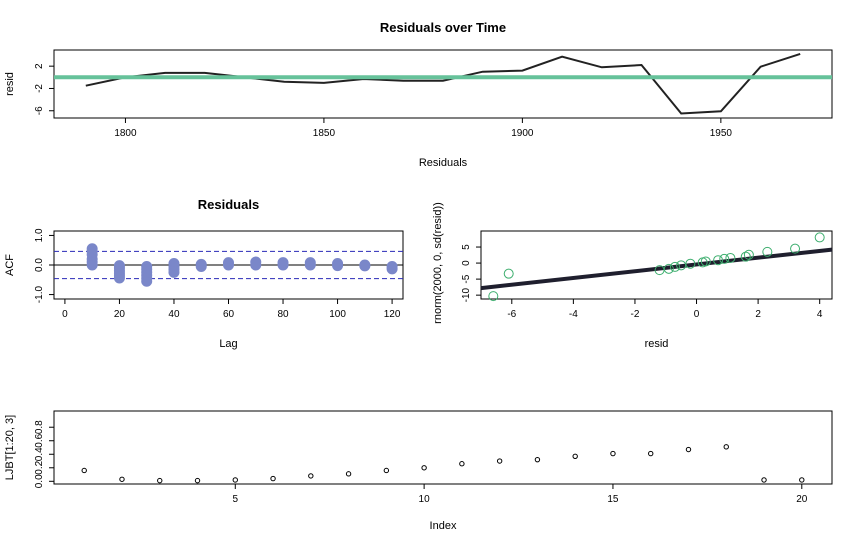 The height and width of the screenshot is (546, 858). I want to click on y-tick-label: 1.0, so click(39, 235).